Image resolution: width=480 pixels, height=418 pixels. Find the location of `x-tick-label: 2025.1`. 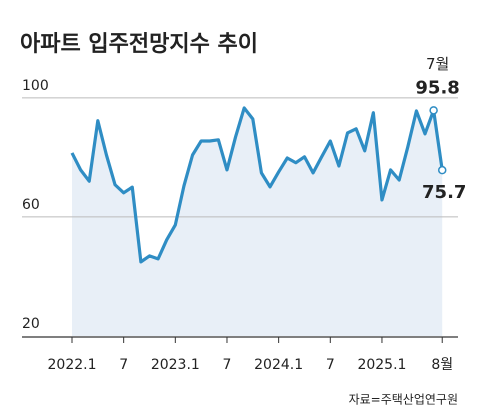

x-tick-label: 2025.1 is located at coordinates (381, 365).